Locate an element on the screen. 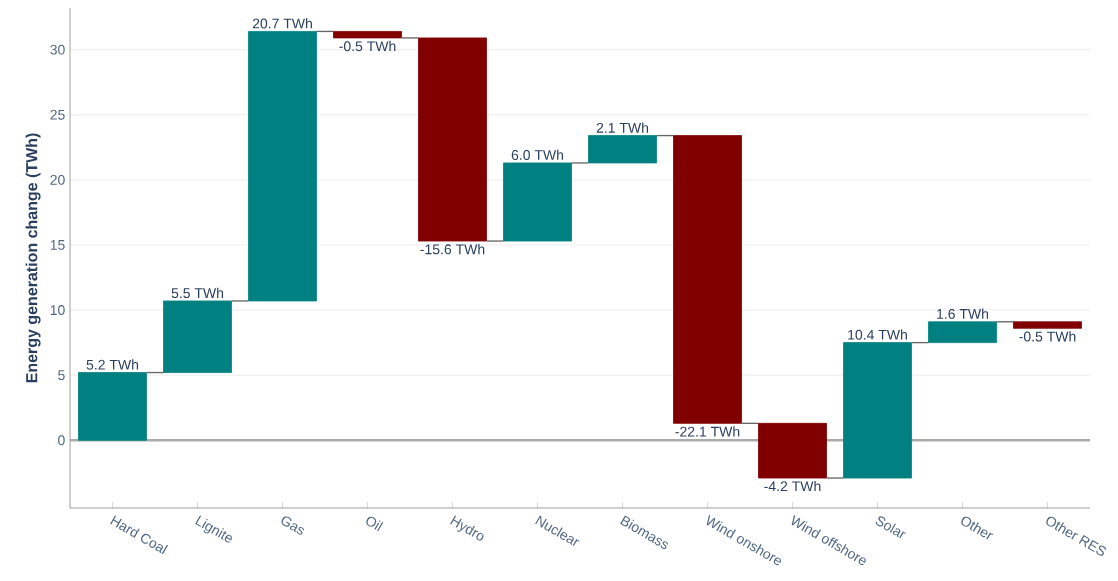 The image size is (1118, 581). data-label: -22.1 TWh is located at coordinates (707, 431).